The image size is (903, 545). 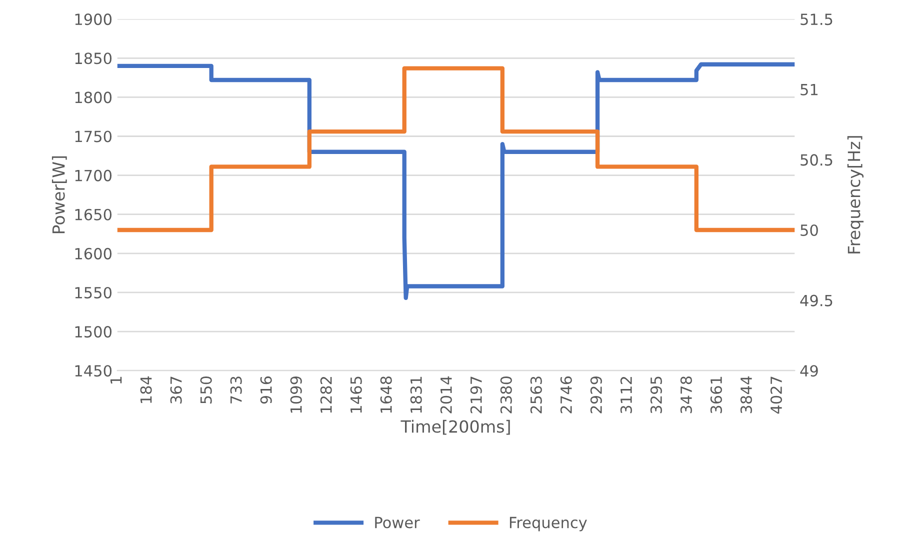 I want to click on x-tick-label: 550, so click(x=206, y=390).